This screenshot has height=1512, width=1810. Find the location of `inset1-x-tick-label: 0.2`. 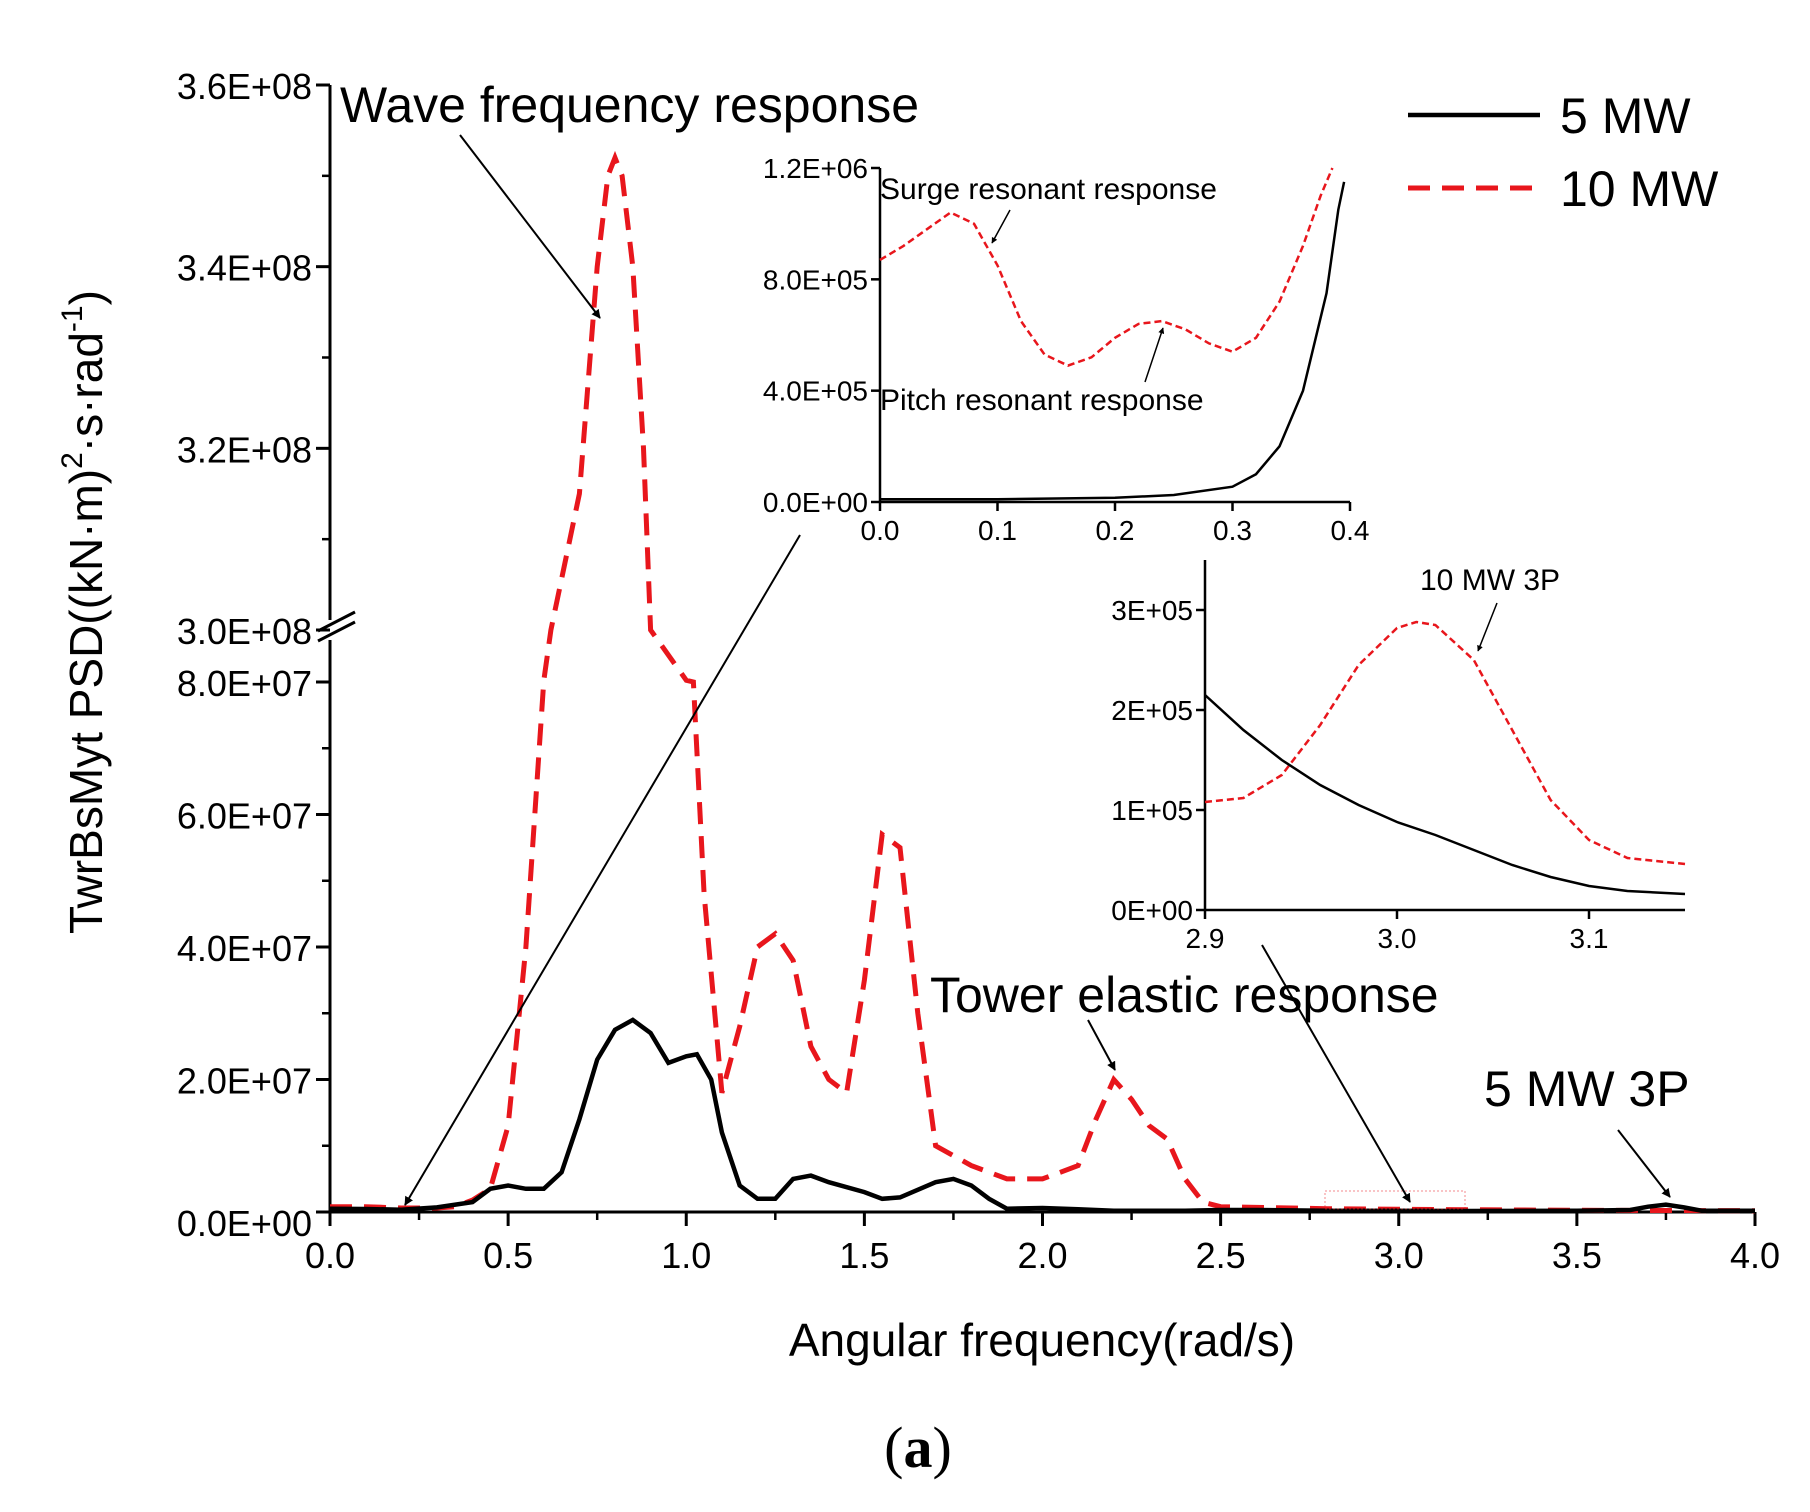

inset1-x-tick-label: 0.2 is located at coordinates (1115, 530).